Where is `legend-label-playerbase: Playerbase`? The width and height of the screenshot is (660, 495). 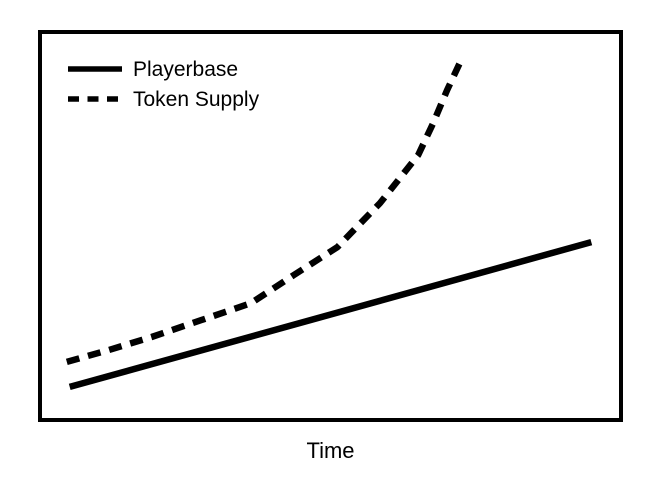
legend-label-playerbase: Playerbase is located at coordinates (186, 69).